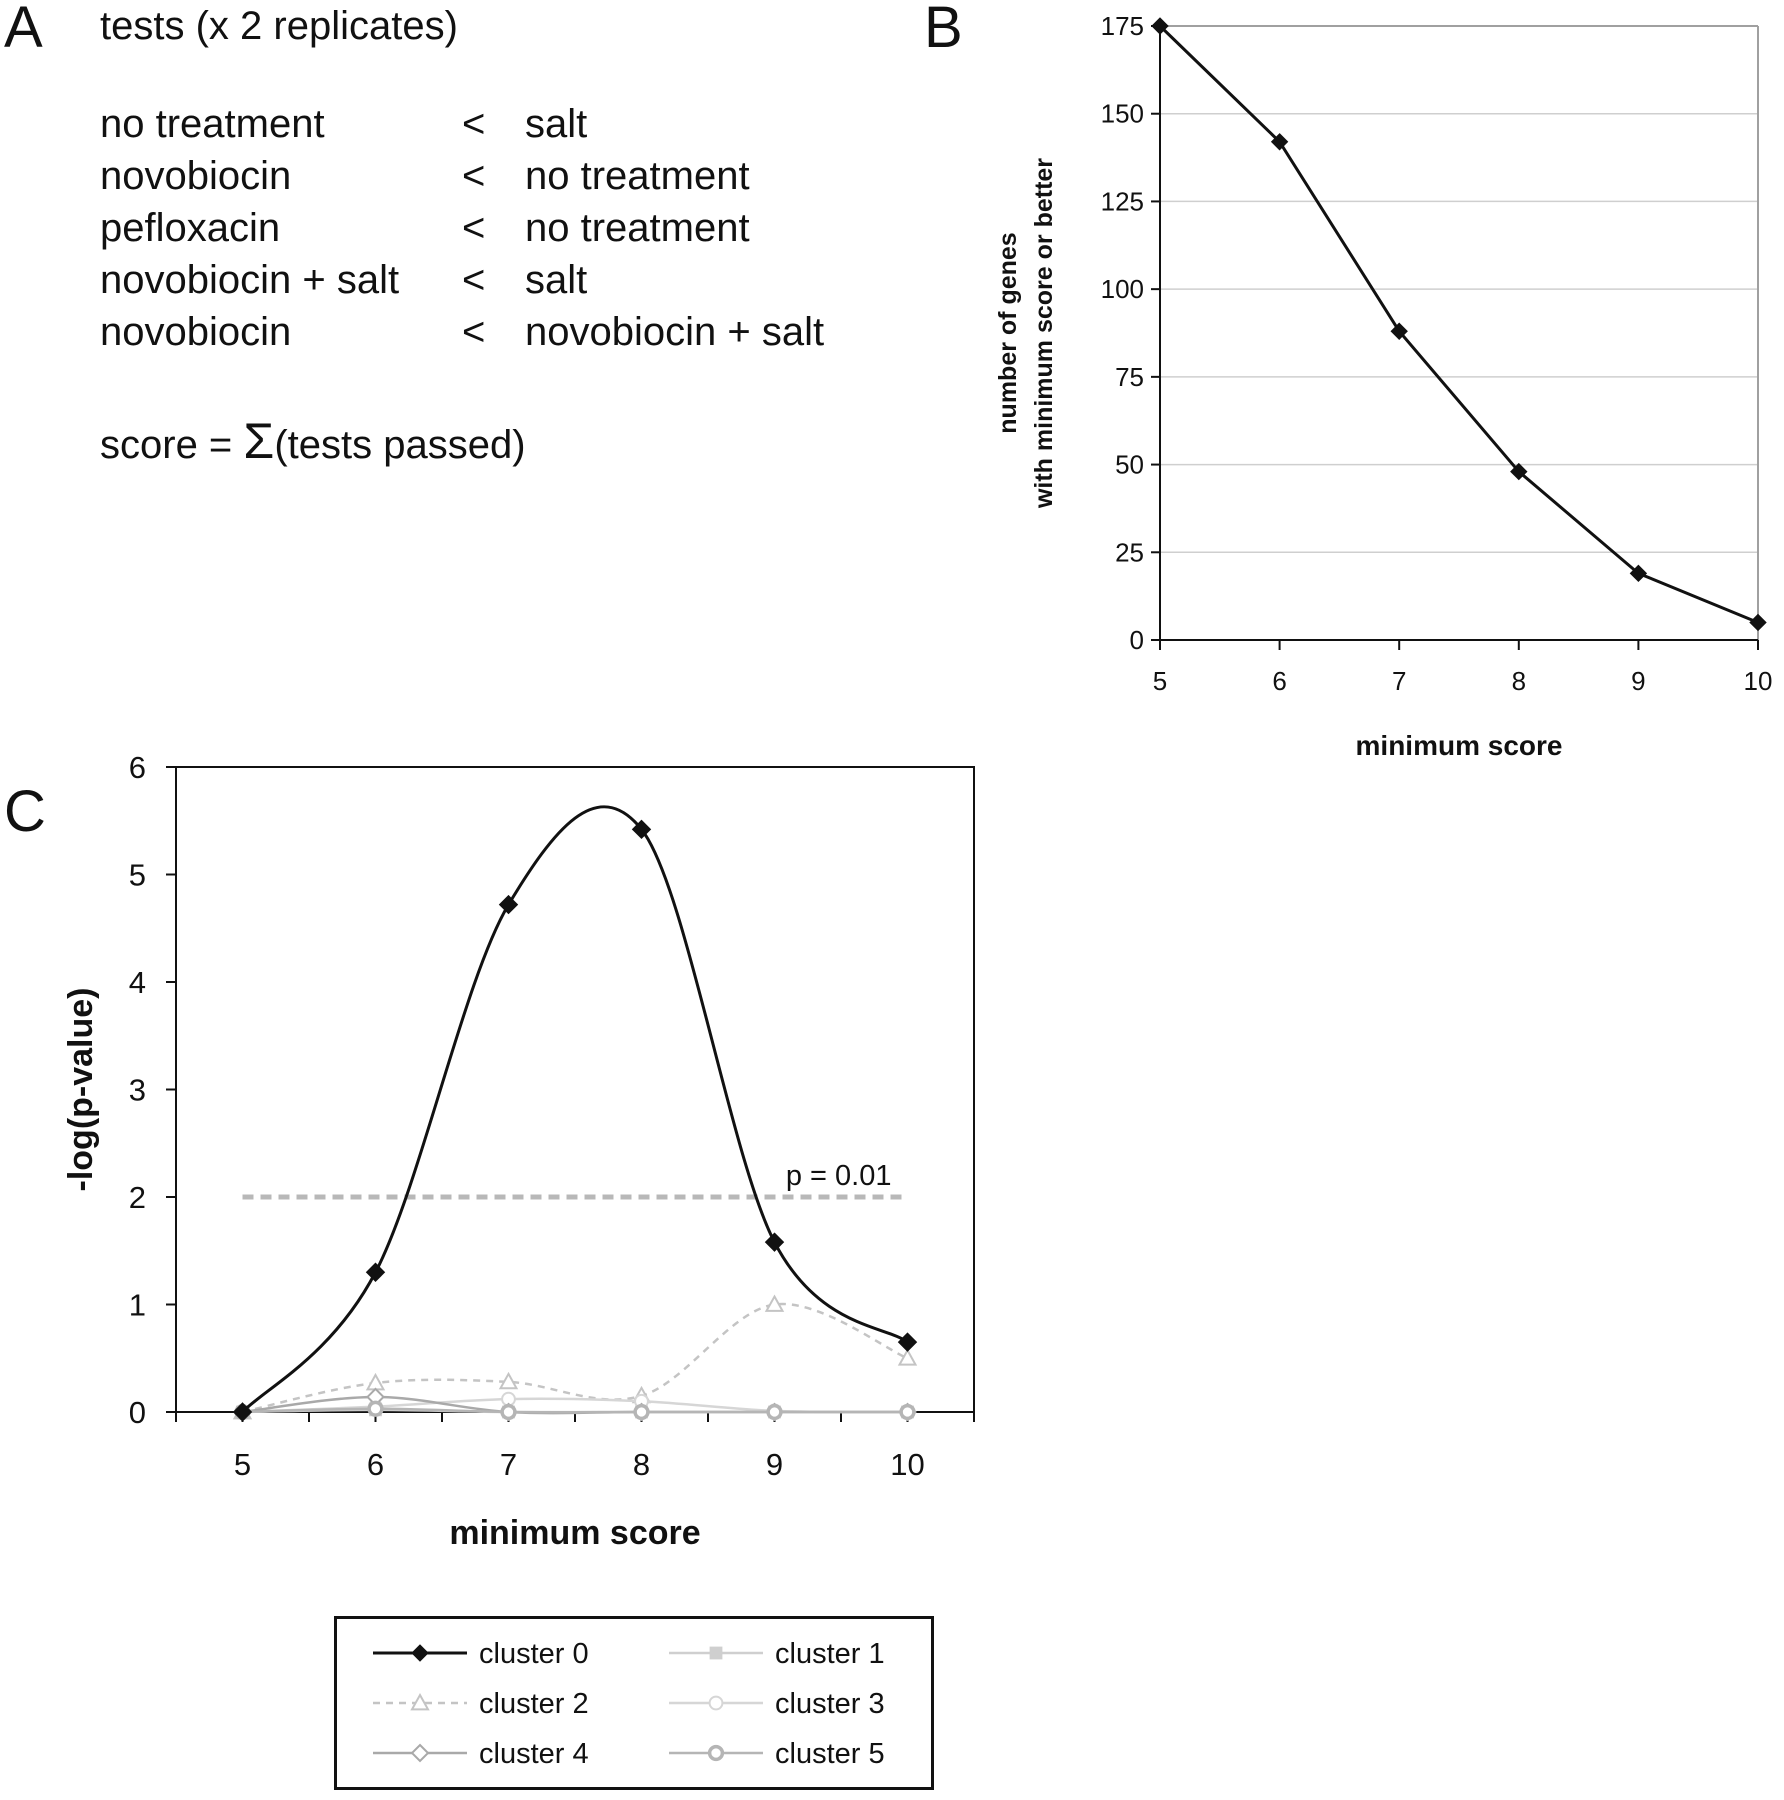 The width and height of the screenshot is (1784, 1800). What do you see at coordinates (1122, 201) in the screenshot?
I see `y-tick-label: 125` at bounding box center [1122, 201].